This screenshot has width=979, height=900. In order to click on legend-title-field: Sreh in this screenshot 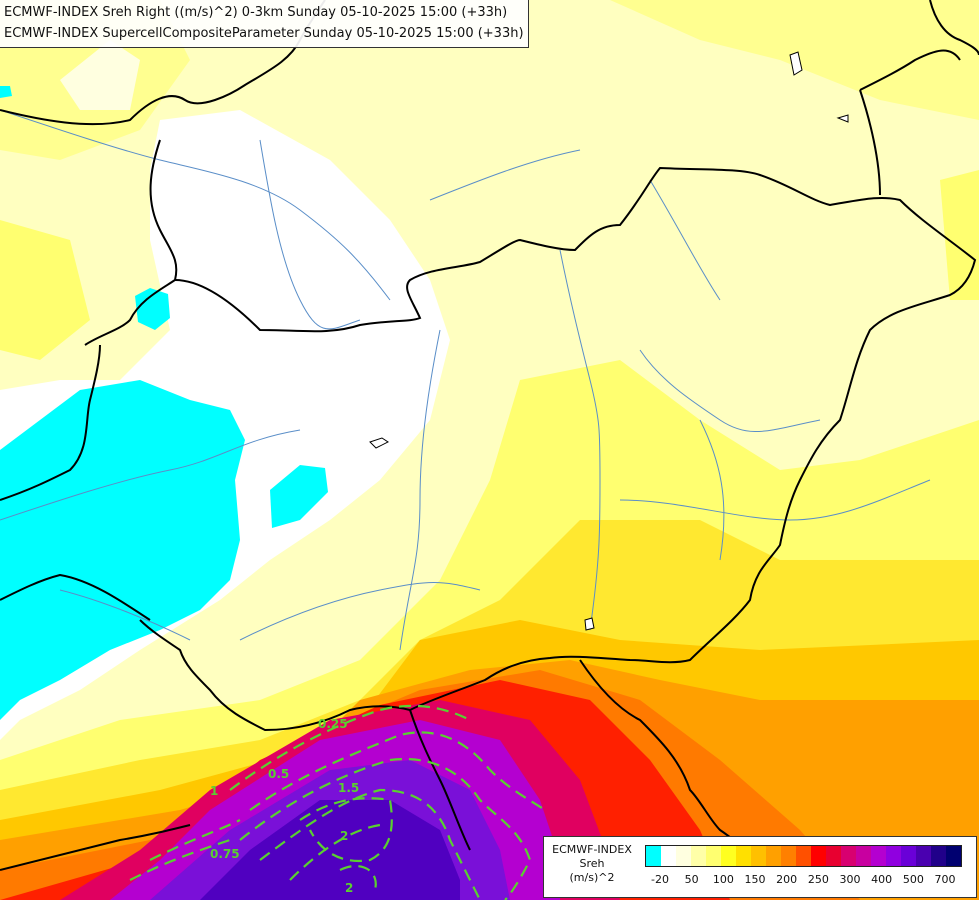, I will do `click(592, 863)`.